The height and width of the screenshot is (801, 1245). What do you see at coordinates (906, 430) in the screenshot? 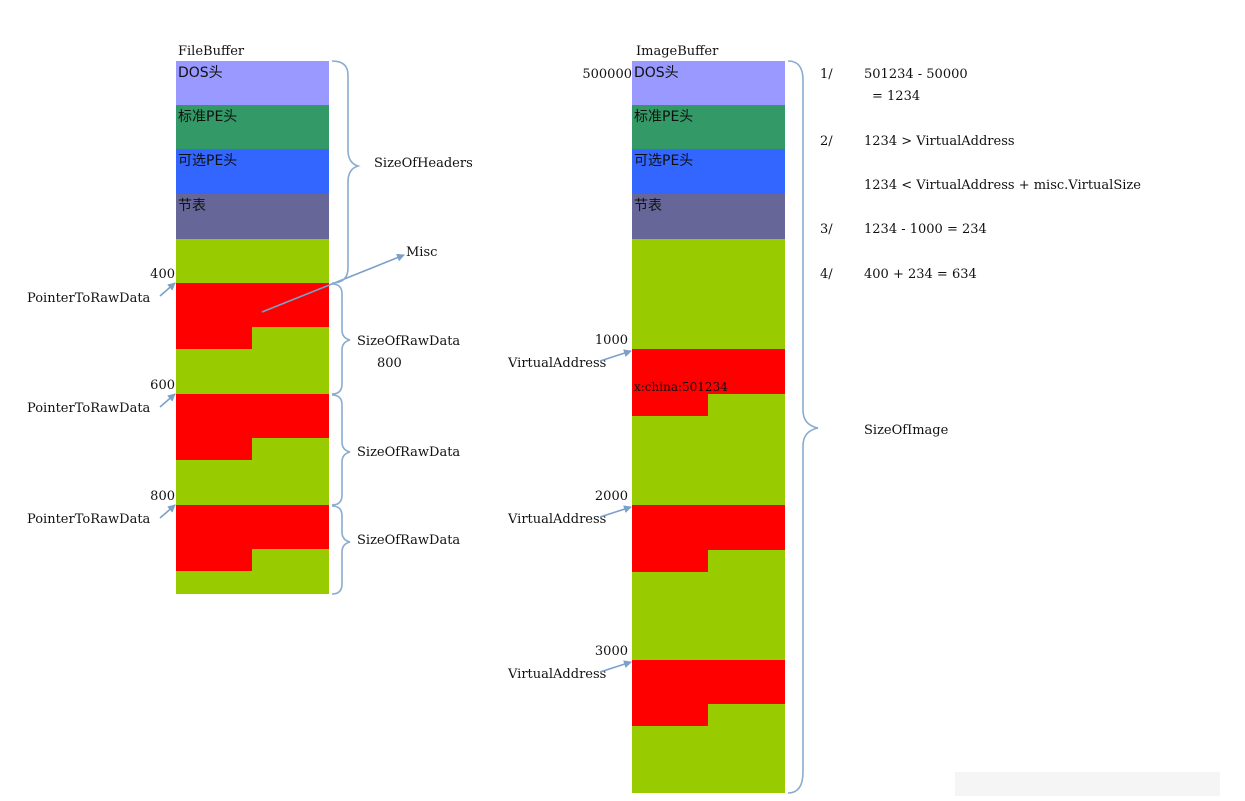
I see `size-of-image-label: SizeOfImage` at bounding box center [906, 430].